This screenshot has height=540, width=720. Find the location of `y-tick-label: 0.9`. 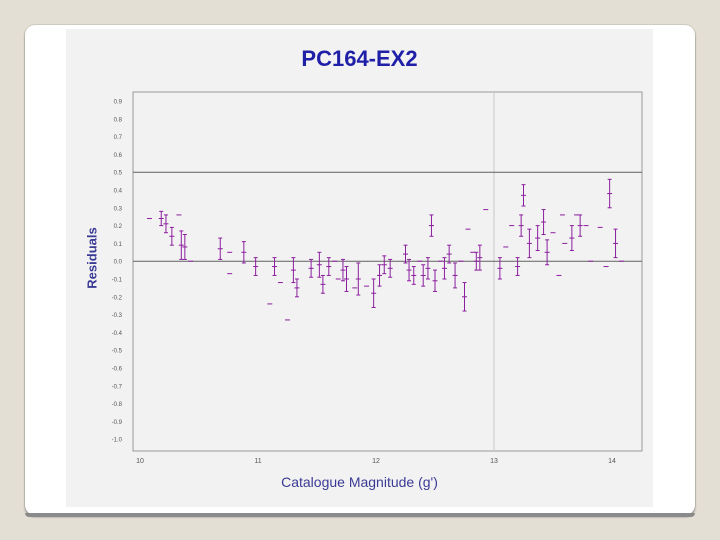

y-tick-label: 0.9 is located at coordinates (118, 103).